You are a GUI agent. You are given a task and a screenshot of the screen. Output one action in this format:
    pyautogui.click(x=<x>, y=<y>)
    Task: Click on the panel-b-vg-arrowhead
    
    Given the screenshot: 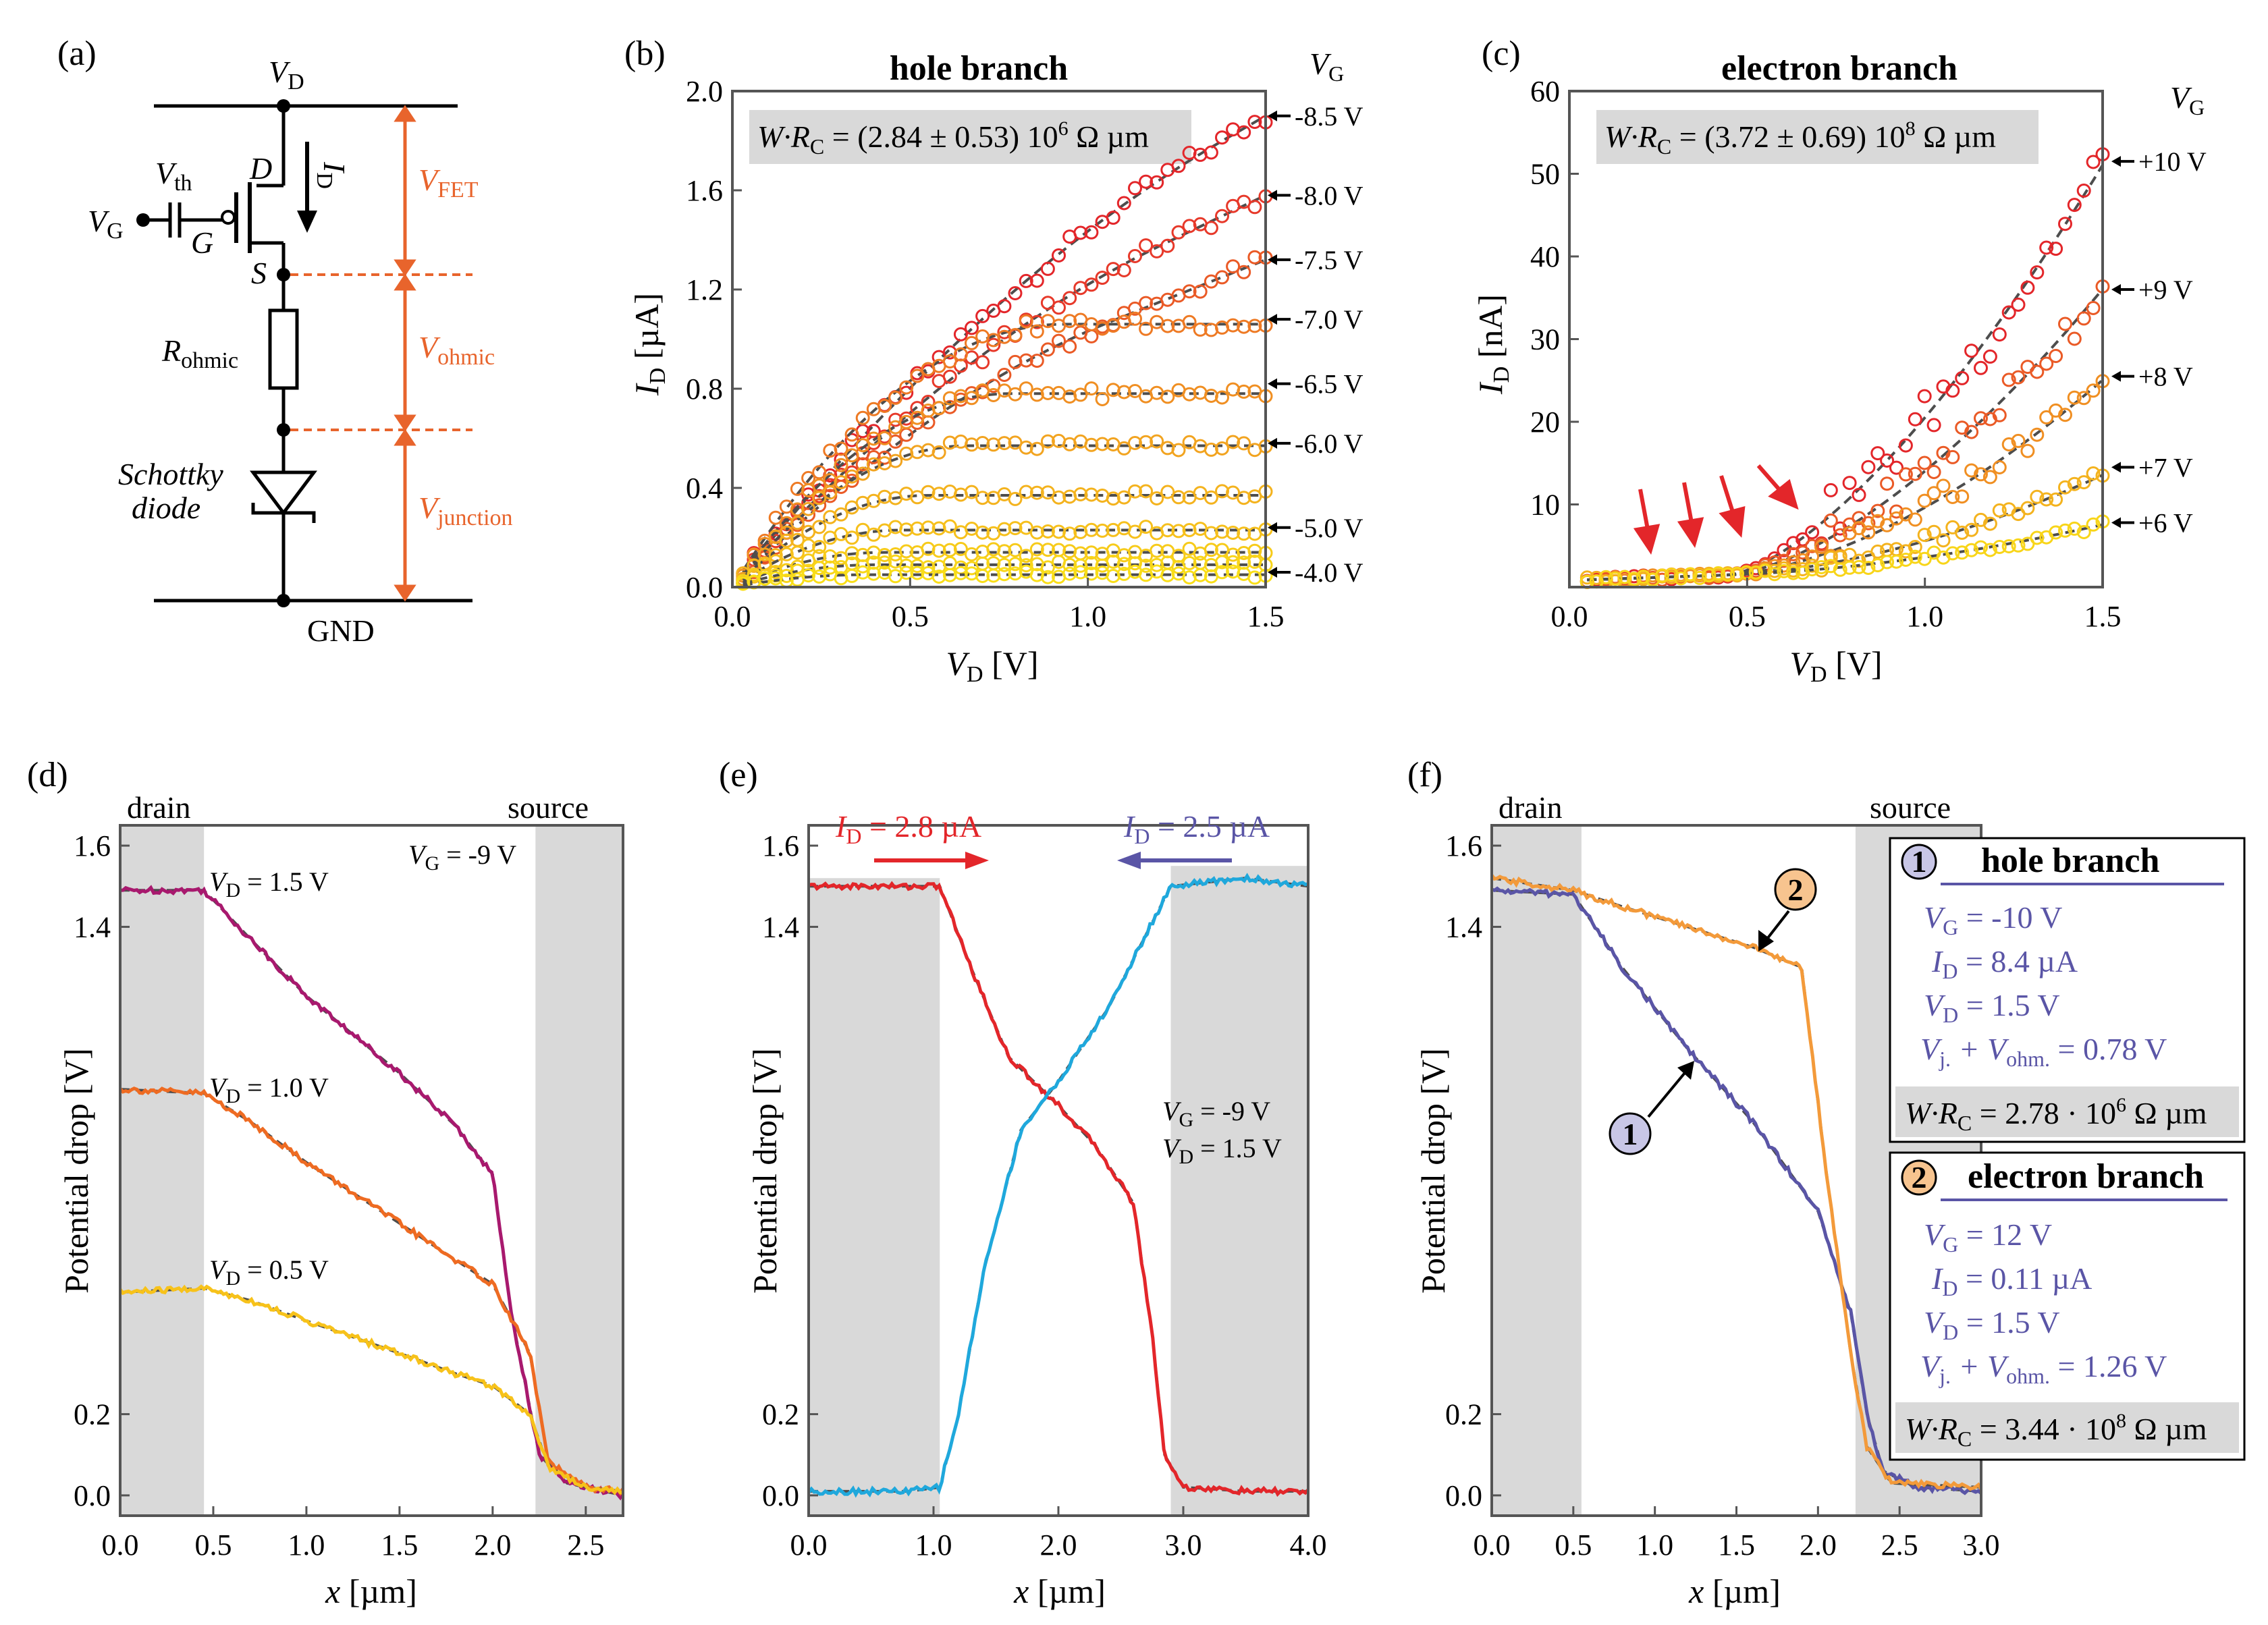 What is the action you would take?
    pyautogui.click(x=1272, y=319)
    